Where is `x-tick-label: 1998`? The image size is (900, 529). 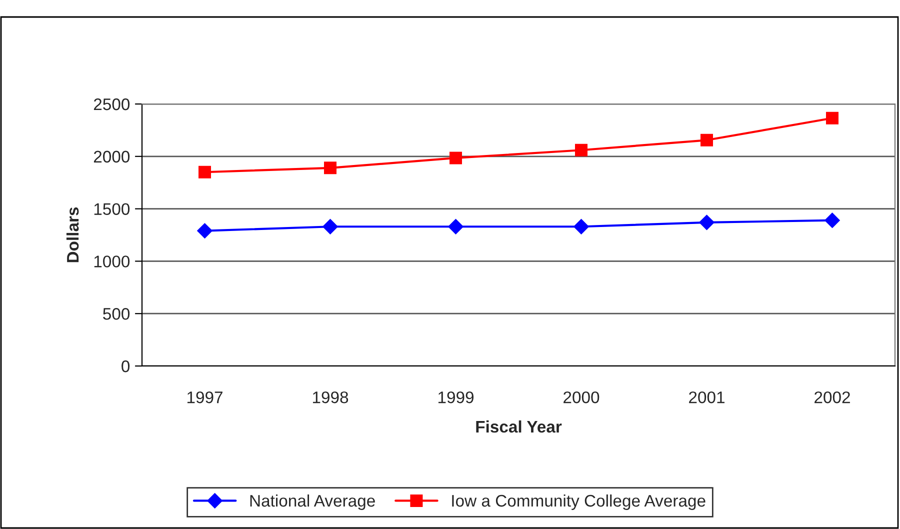 x-tick-label: 1998 is located at coordinates (330, 397).